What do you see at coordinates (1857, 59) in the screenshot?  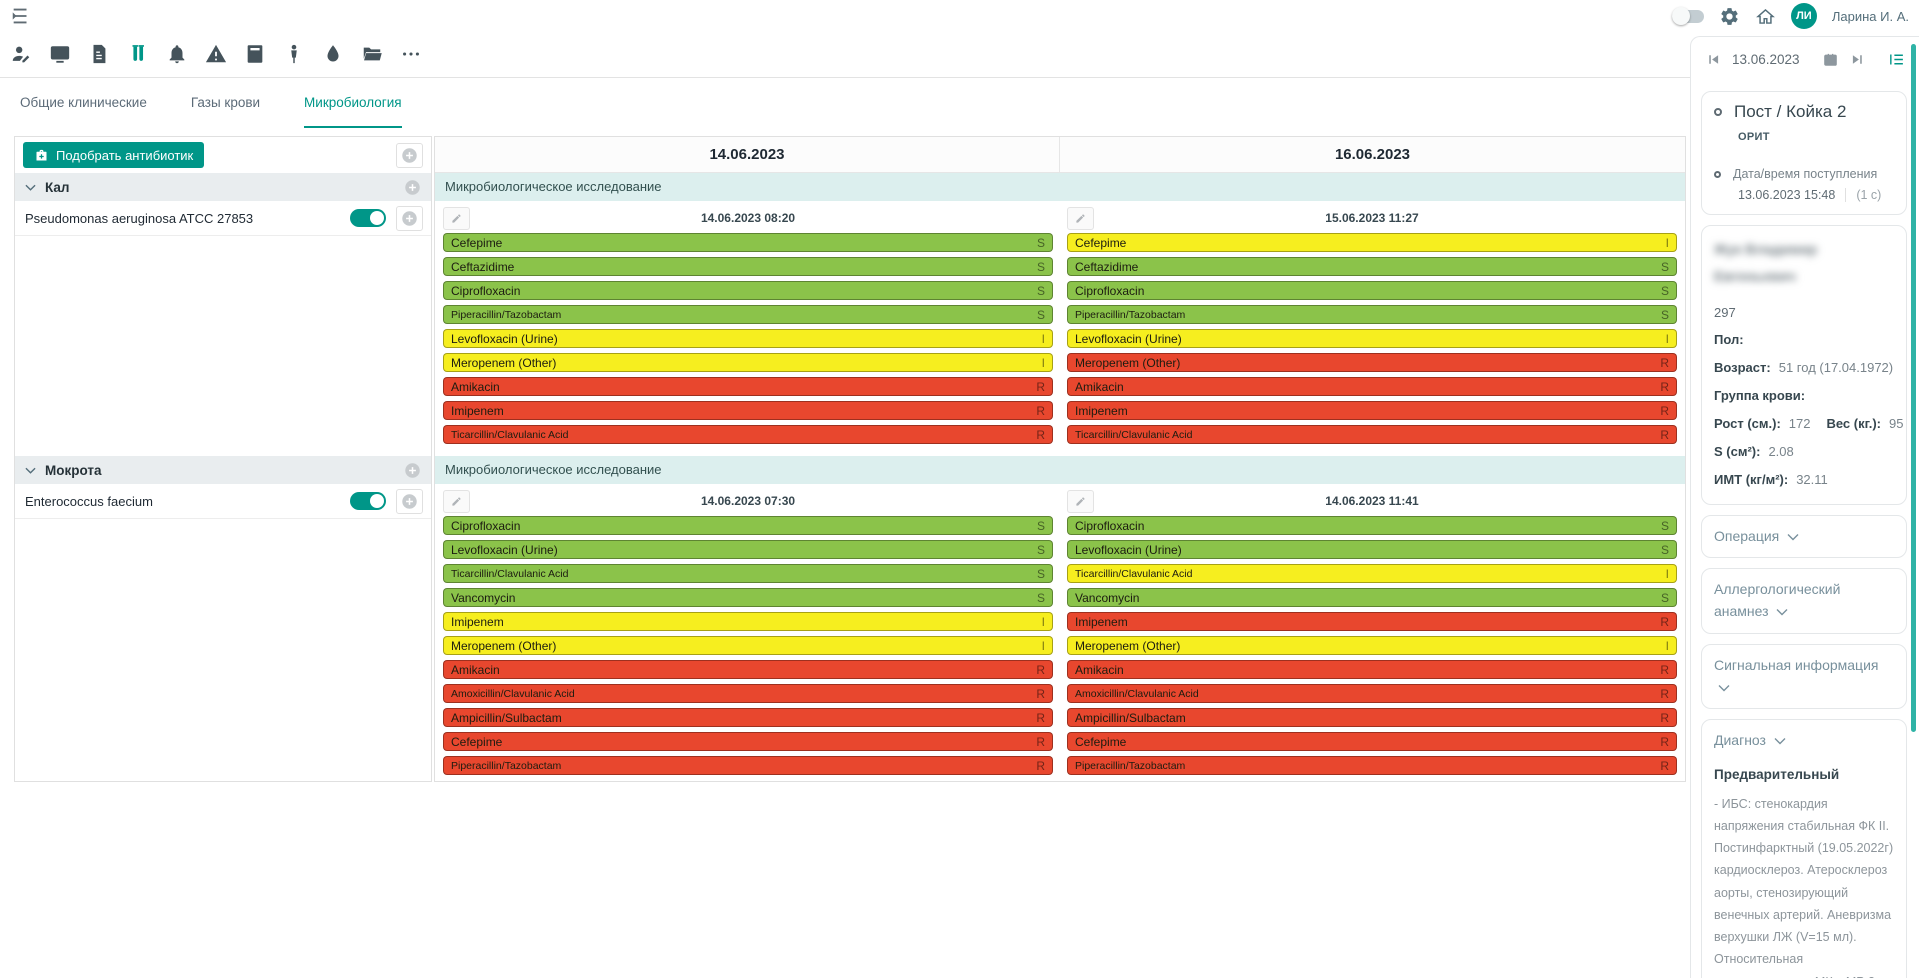 I see `skip-next-icon` at bounding box center [1857, 59].